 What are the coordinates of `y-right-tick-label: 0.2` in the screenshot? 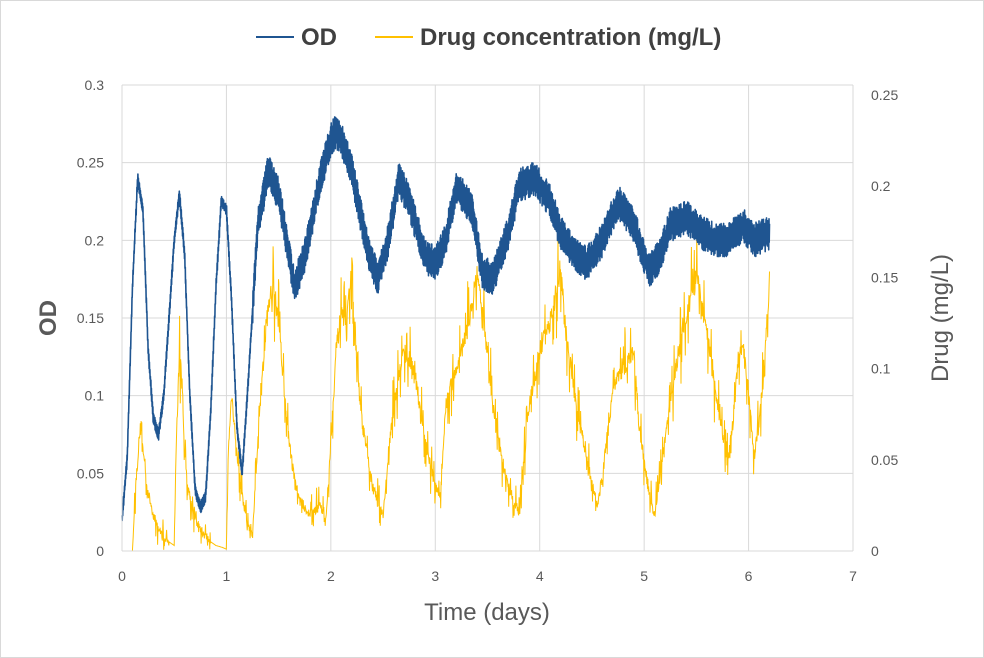 It's located at (881, 186).